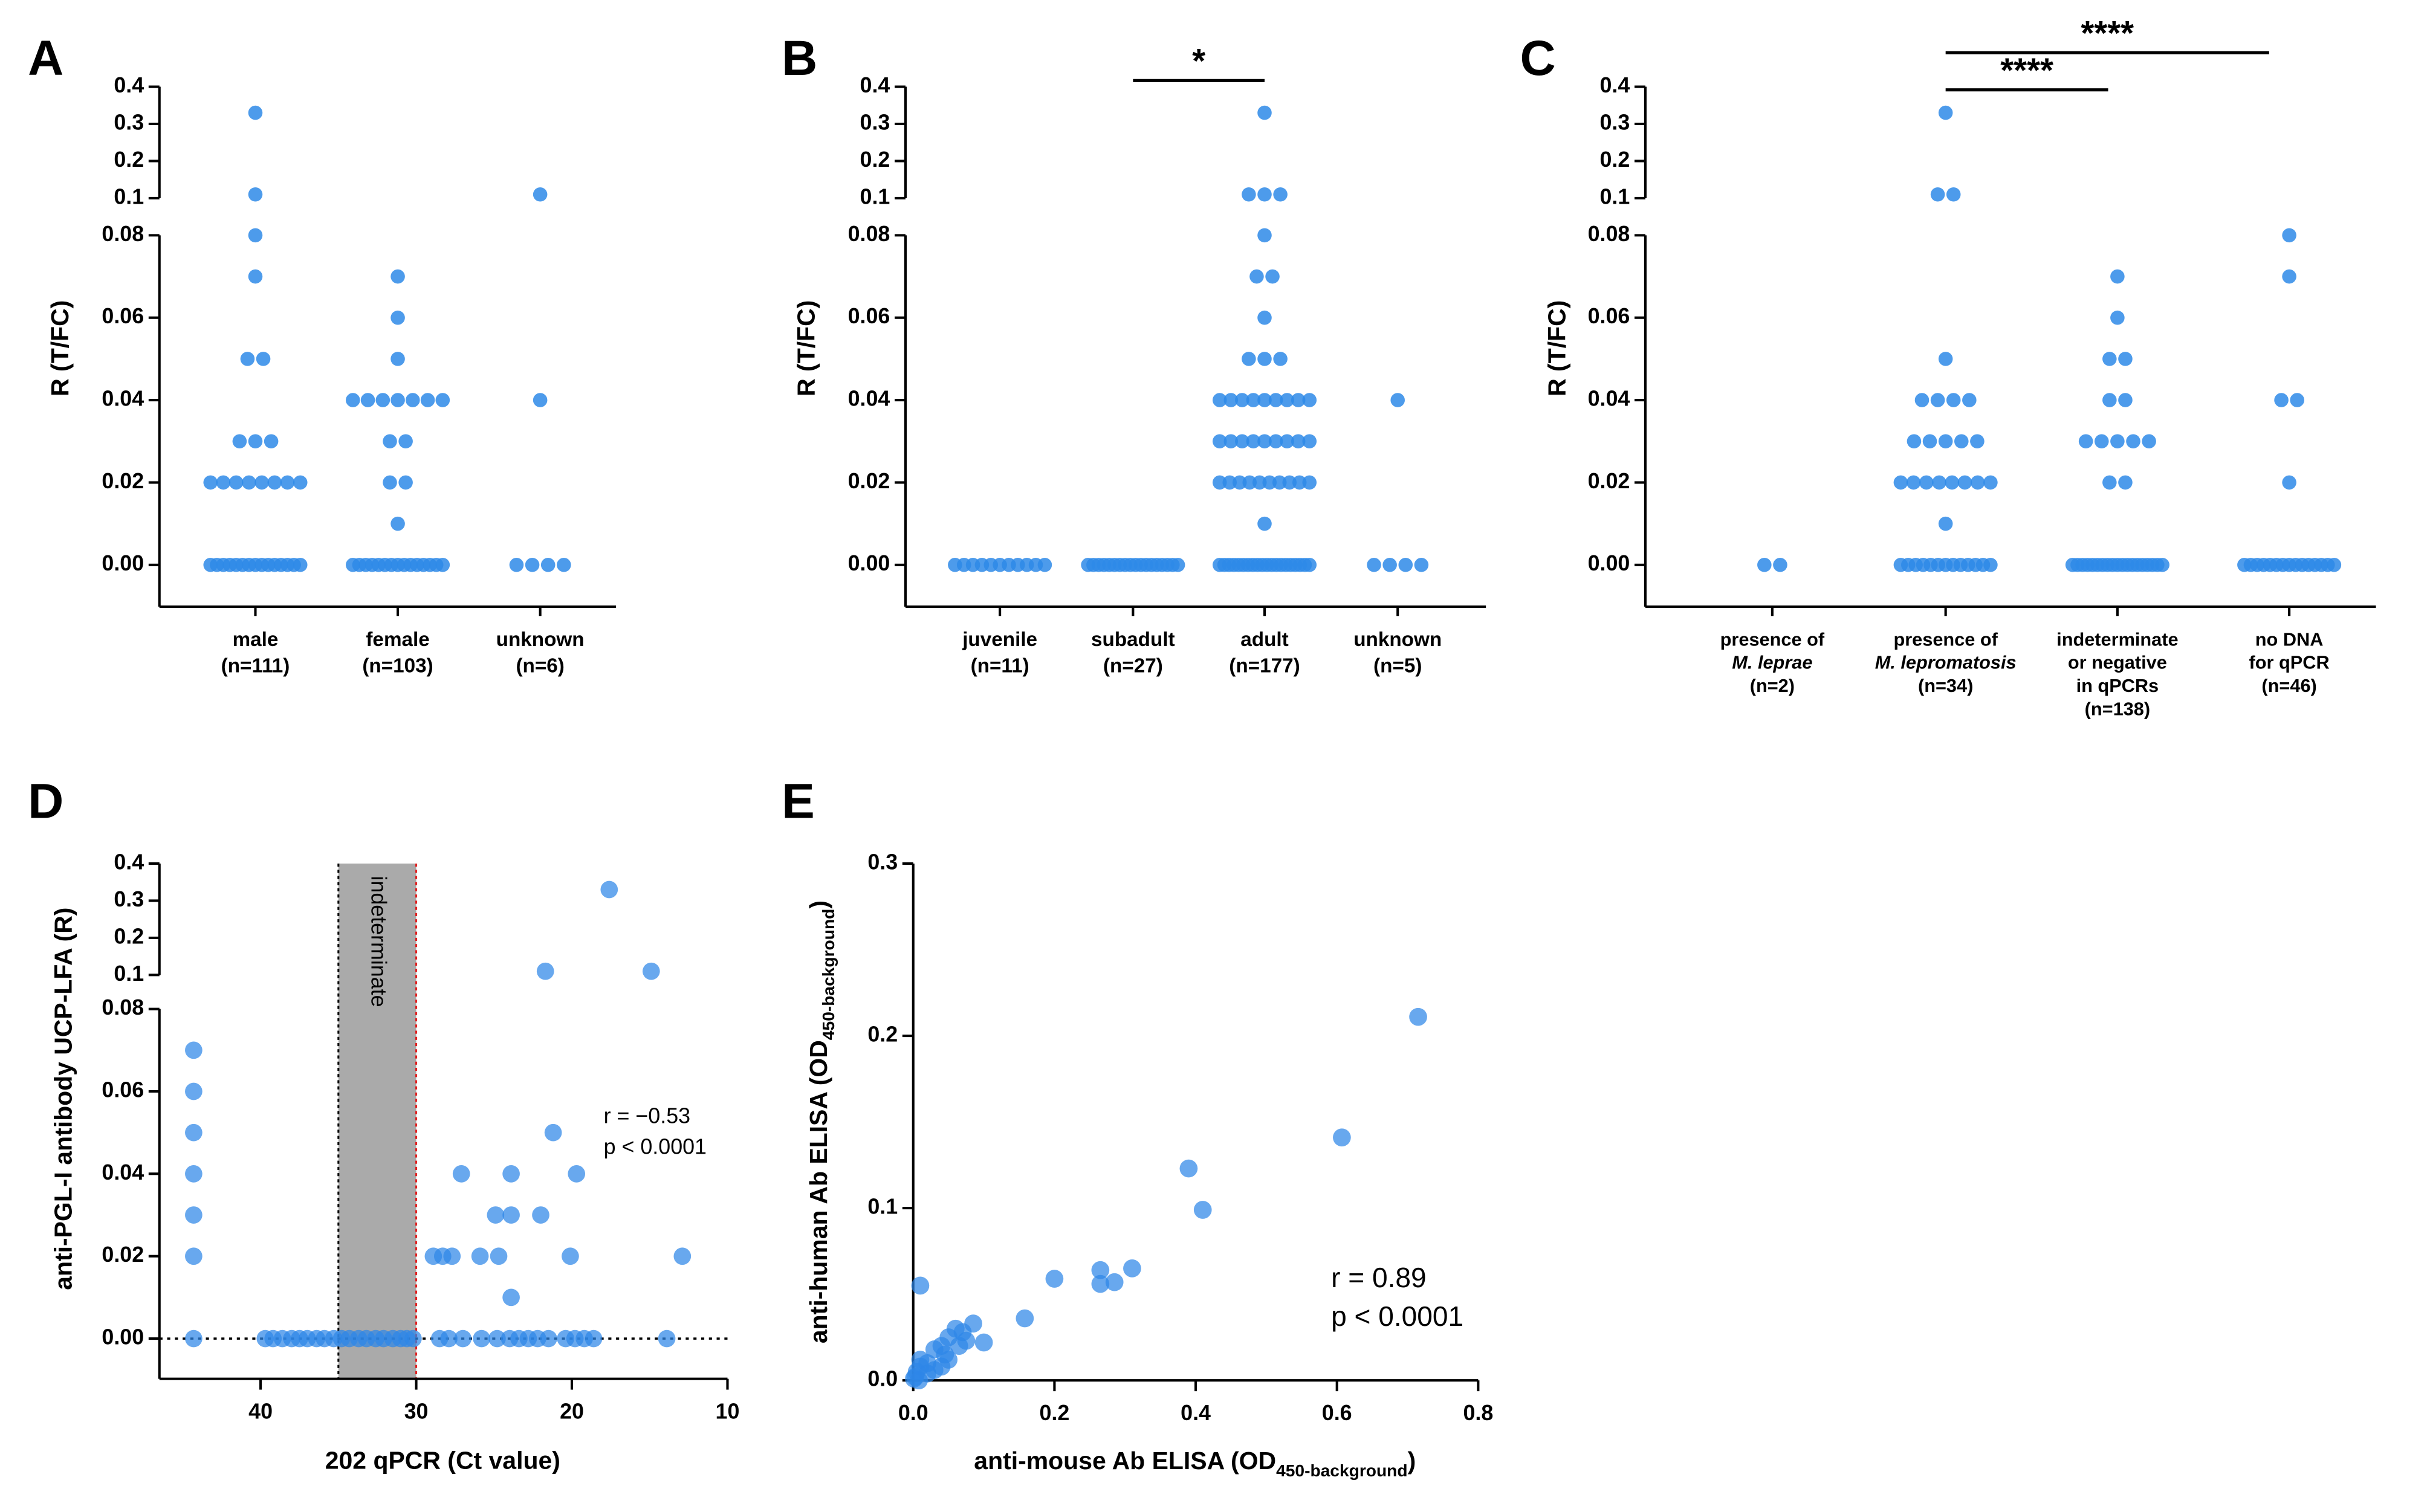  I want to click on x-category-label: or negative, so click(2117, 662).